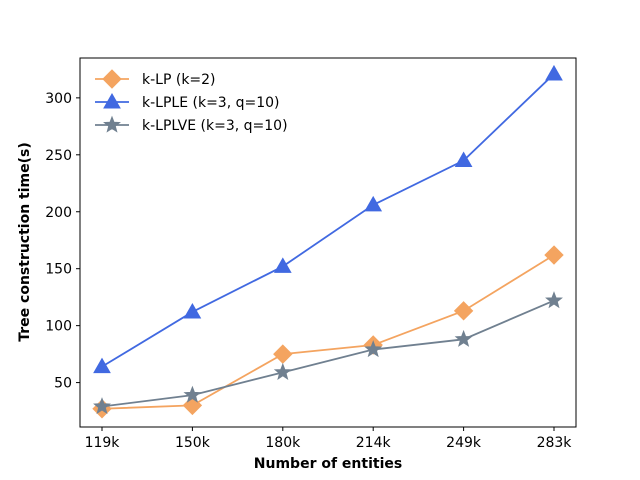 This screenshot has height=480, width=640. I want to click on x-tick-label: 150k, so click(193, 443).